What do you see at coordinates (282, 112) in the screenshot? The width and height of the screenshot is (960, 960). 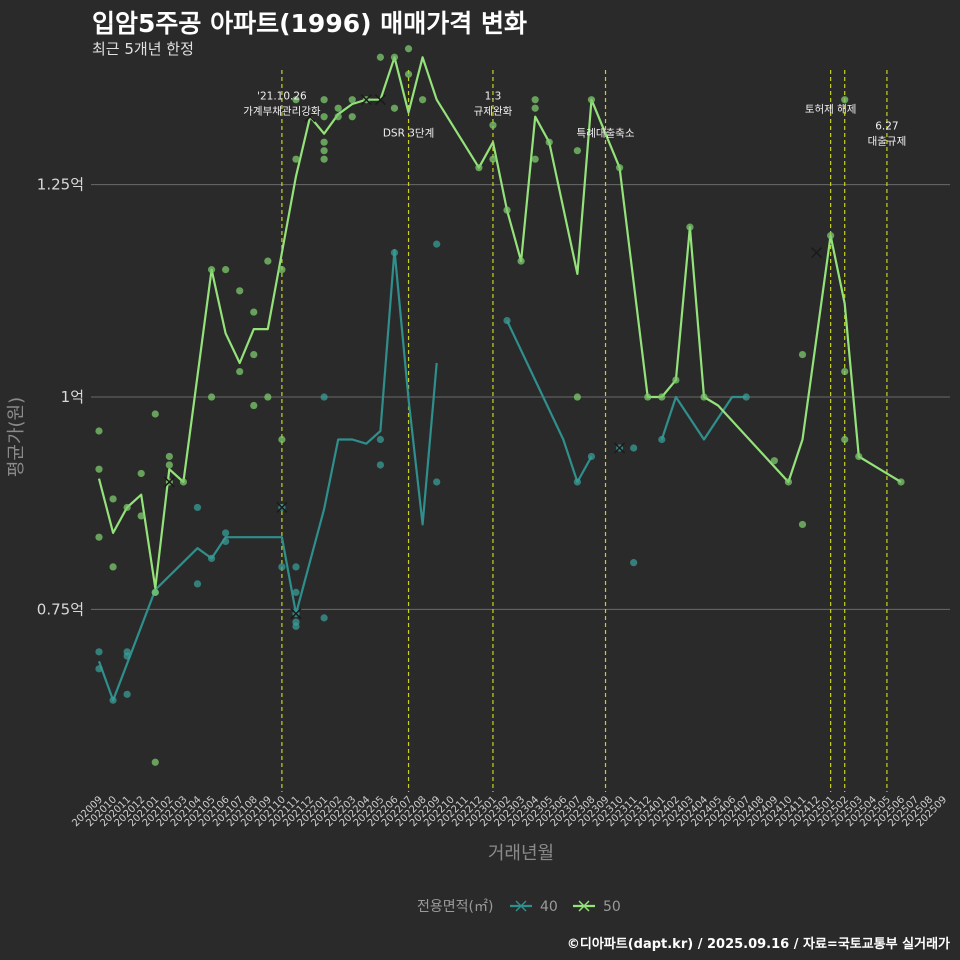 I see `policy-label: 가계부채관리강화` at bounding box center [282, 112].